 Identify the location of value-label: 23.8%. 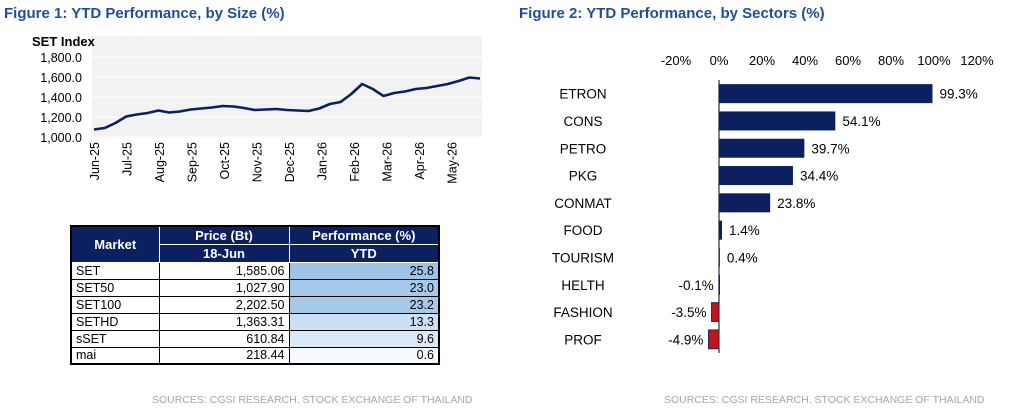
(796, 203).